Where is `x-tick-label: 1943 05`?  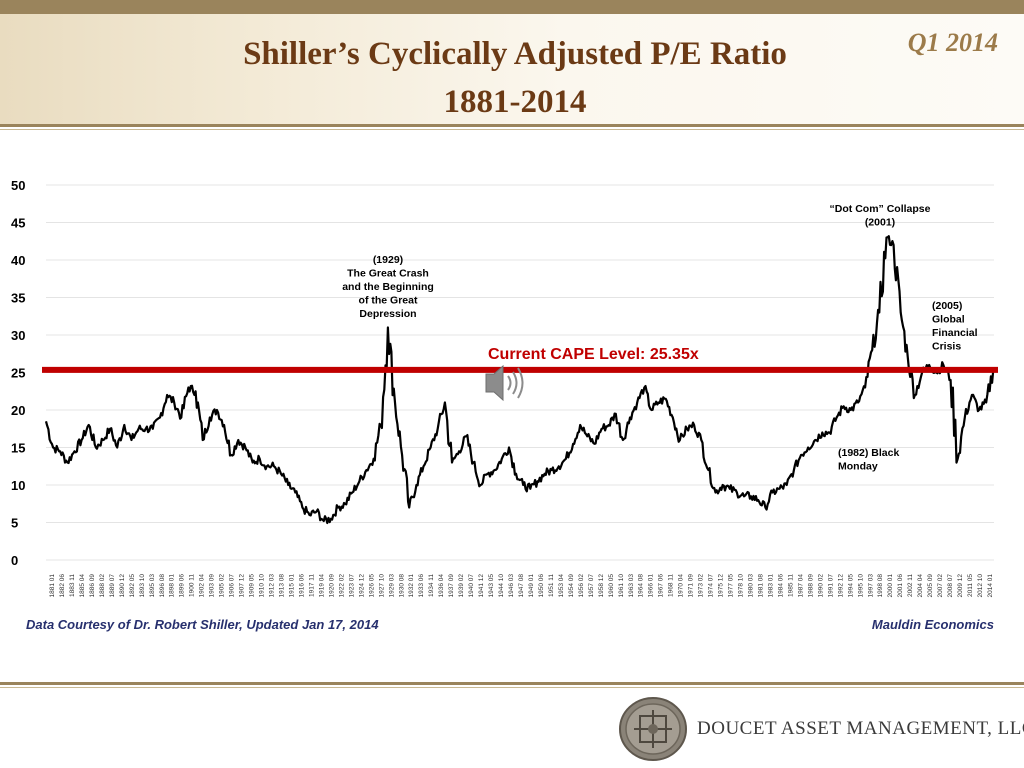
x-tick-label: 1943 05 is located at coordinates (491, 586).